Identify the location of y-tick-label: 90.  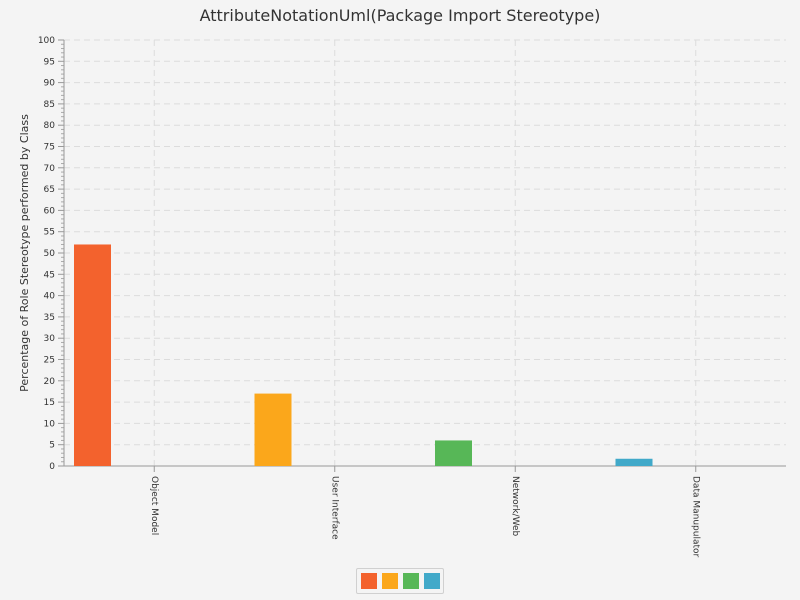
(50, 84).